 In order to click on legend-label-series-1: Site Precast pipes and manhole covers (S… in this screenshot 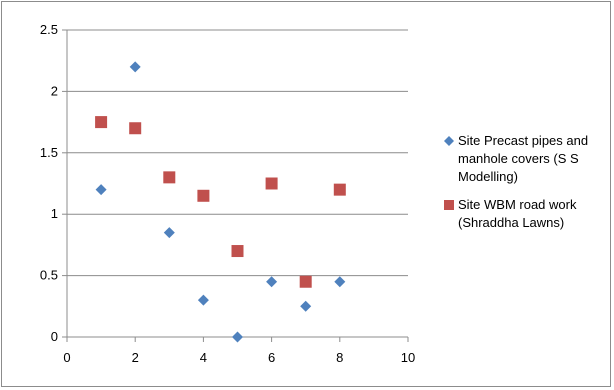, I will do `click(523, 158)`.